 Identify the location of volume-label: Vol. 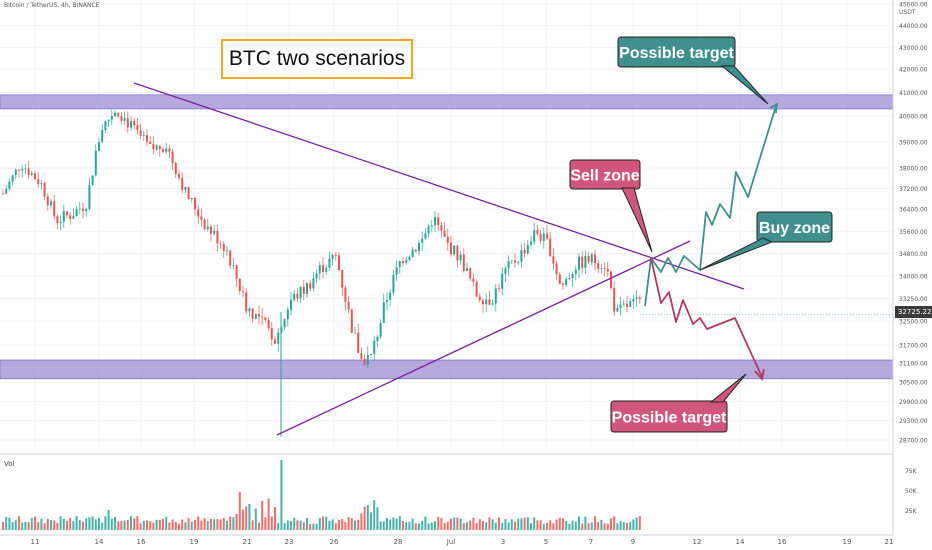
(9, 464).